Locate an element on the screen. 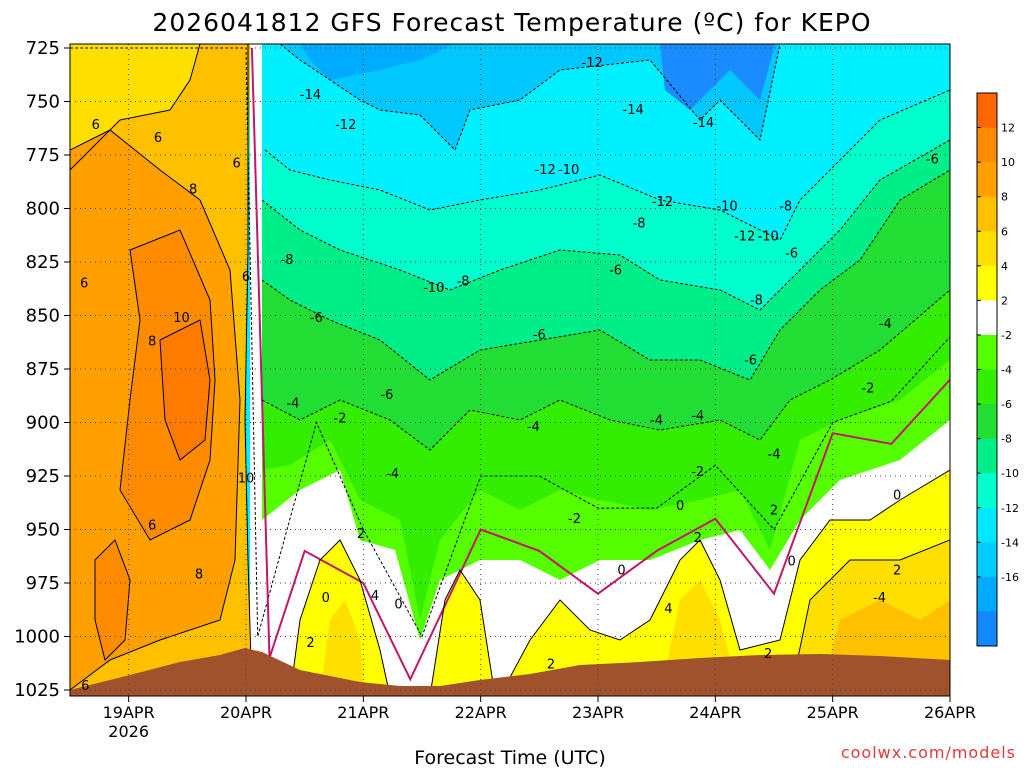 The image size is (1024, 768). hot-core-low-19apr is located at coordinates (112, 600).